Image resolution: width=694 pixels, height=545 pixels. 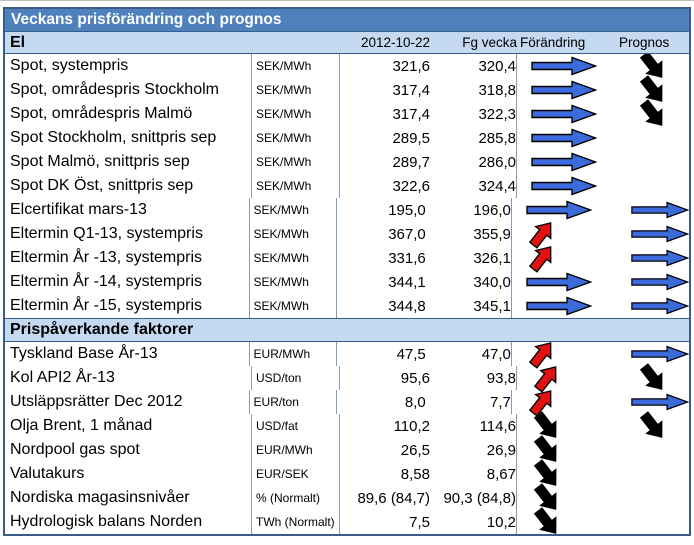 I want to click on table-row: Tyskland Base År-13 EUR/MWh 47,5 47,0, so click(x=347, y=355).